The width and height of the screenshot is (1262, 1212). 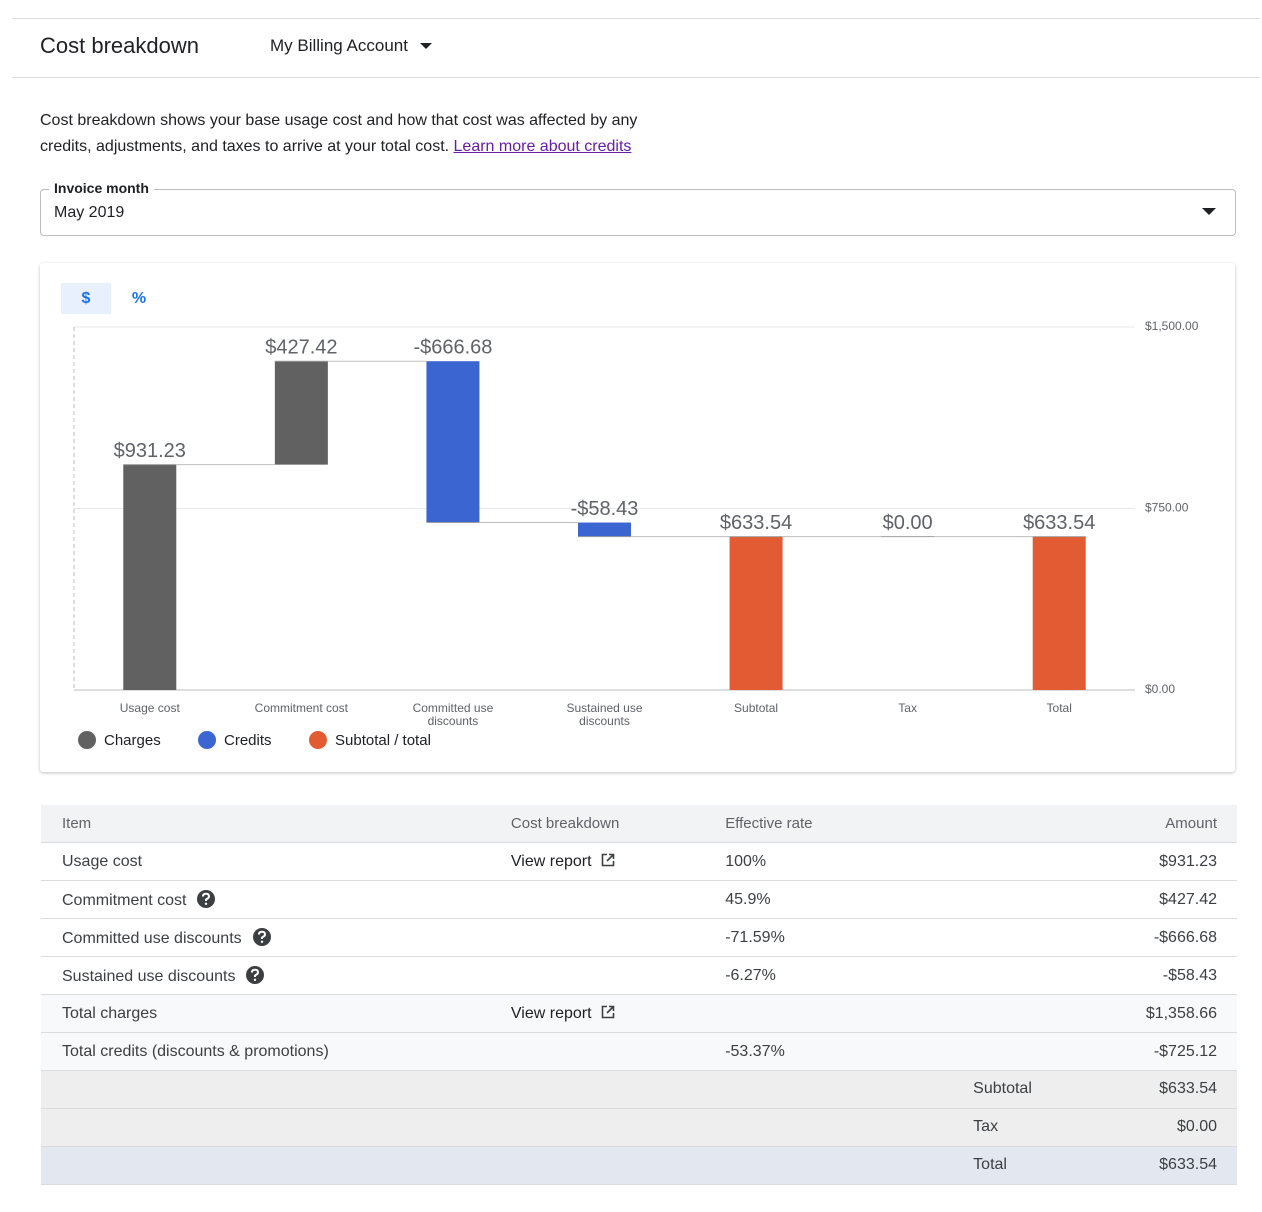 What do you see at coordinates (1074, 861) in the screenshot?
I see `amount-cell: $931.23` at bounding box center [1074, 861].